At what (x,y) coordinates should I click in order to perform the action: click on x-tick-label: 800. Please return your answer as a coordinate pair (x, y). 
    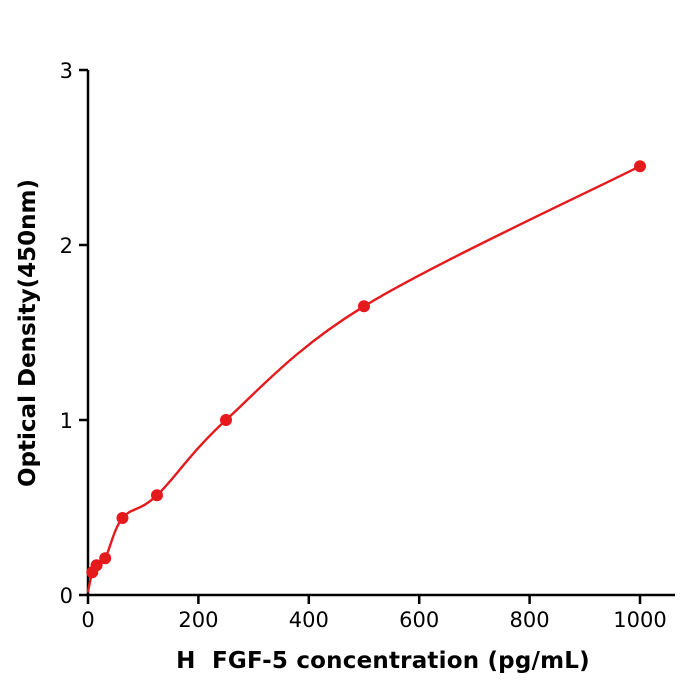
    Looking at the image, I should click on (530, 620).